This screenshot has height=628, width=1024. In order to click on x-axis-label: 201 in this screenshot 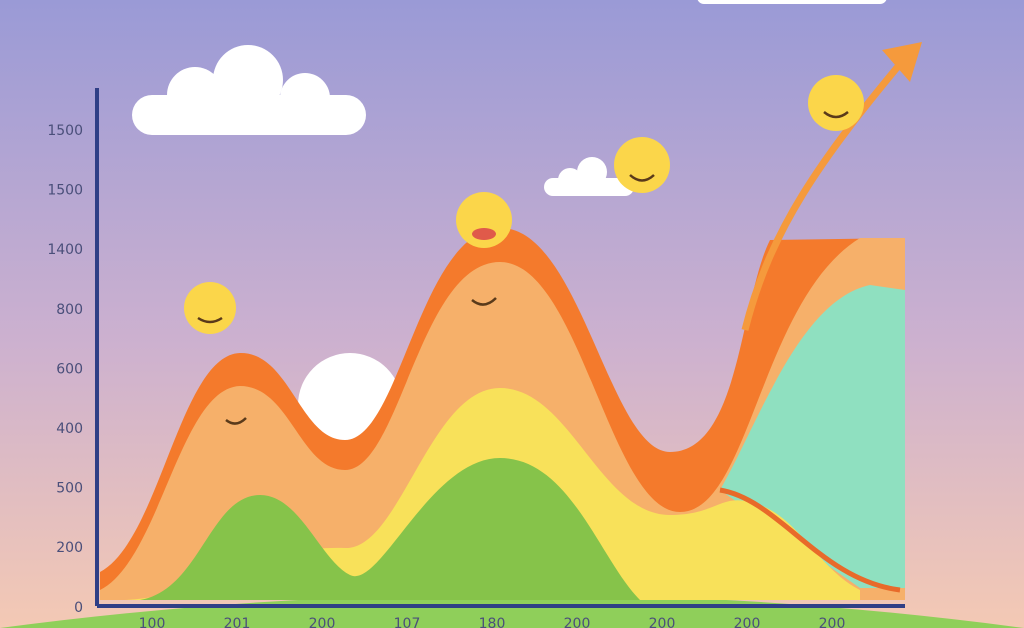, I will do `click(237, 622)`.